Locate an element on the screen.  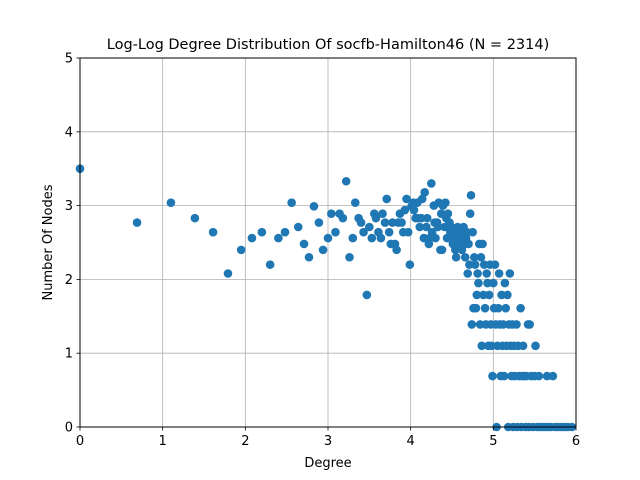
y-tick-label: 2 is located at coordinates (69, 280).